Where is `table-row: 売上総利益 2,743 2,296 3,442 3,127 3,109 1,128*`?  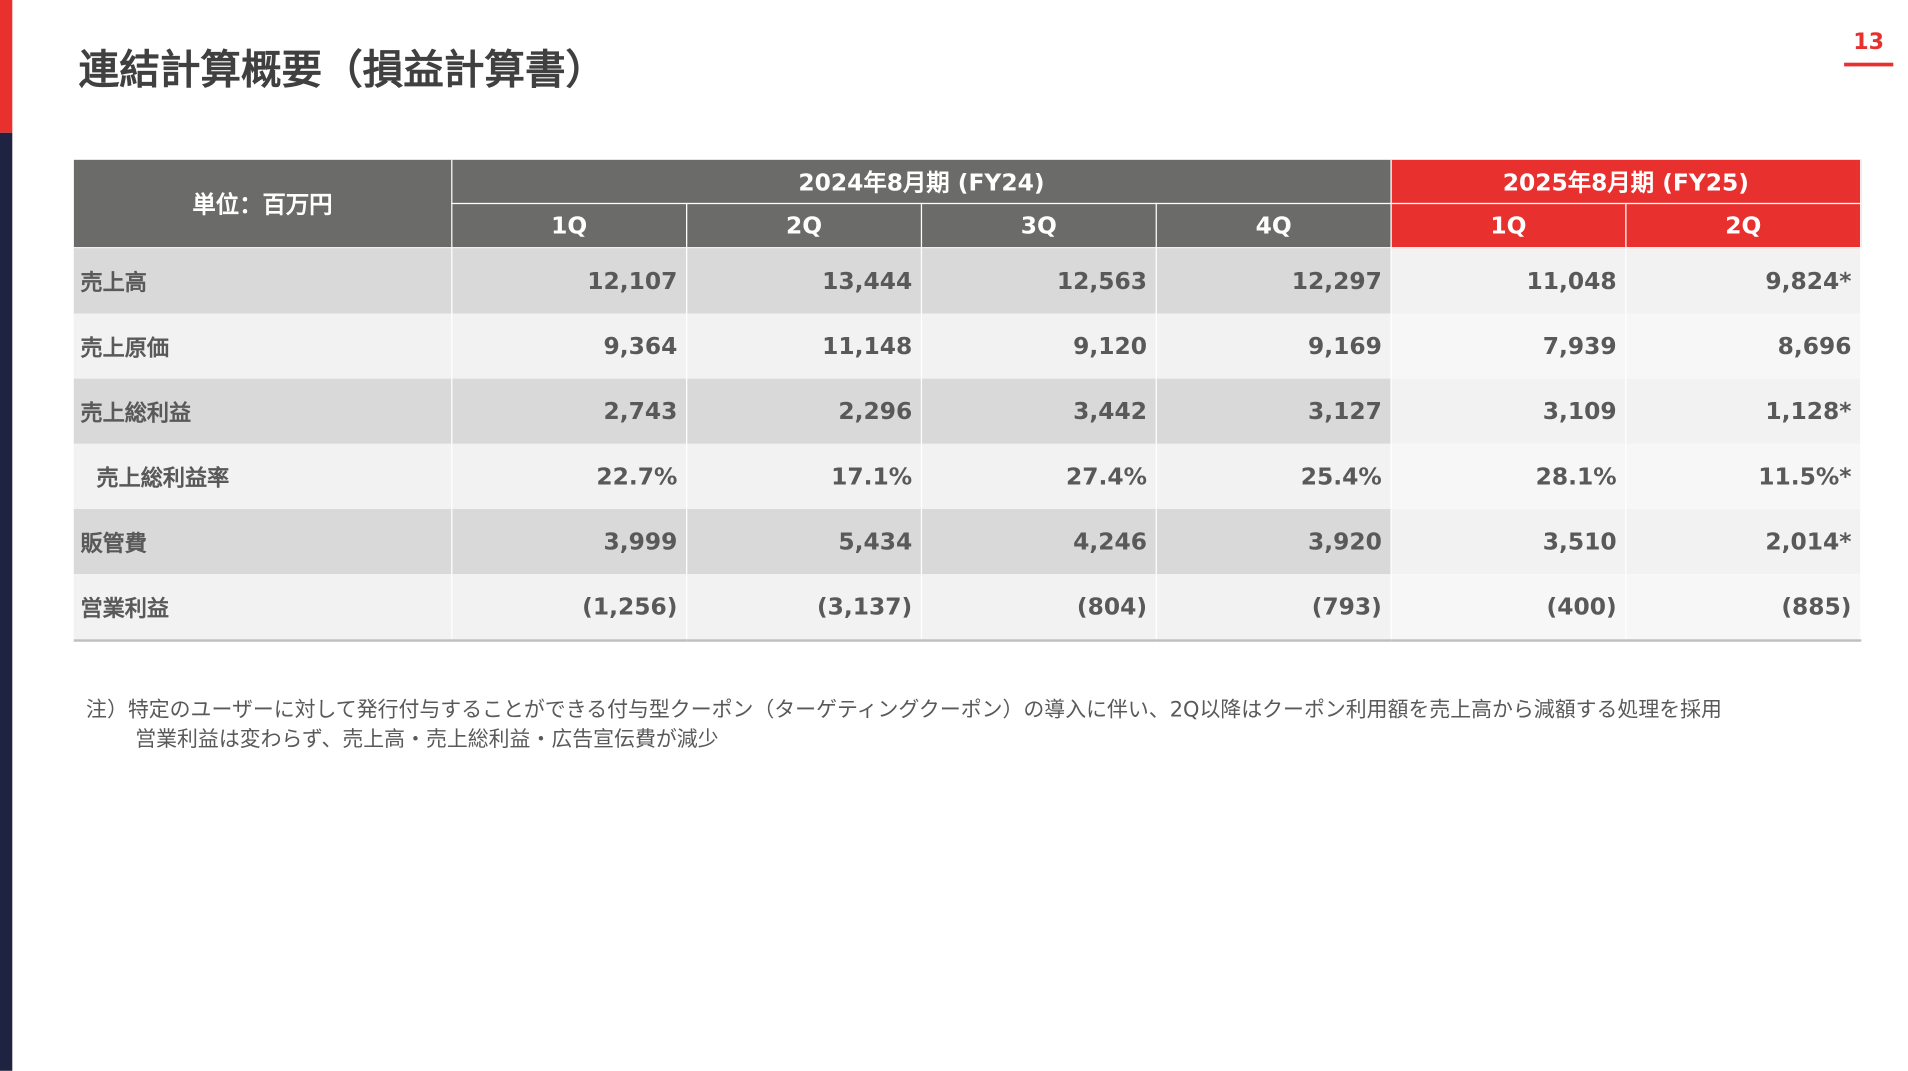 table-row: 売上総利益 2,743 2,296 3,442 3,127 3,109 1,128* is located at coordinates (967, 411).